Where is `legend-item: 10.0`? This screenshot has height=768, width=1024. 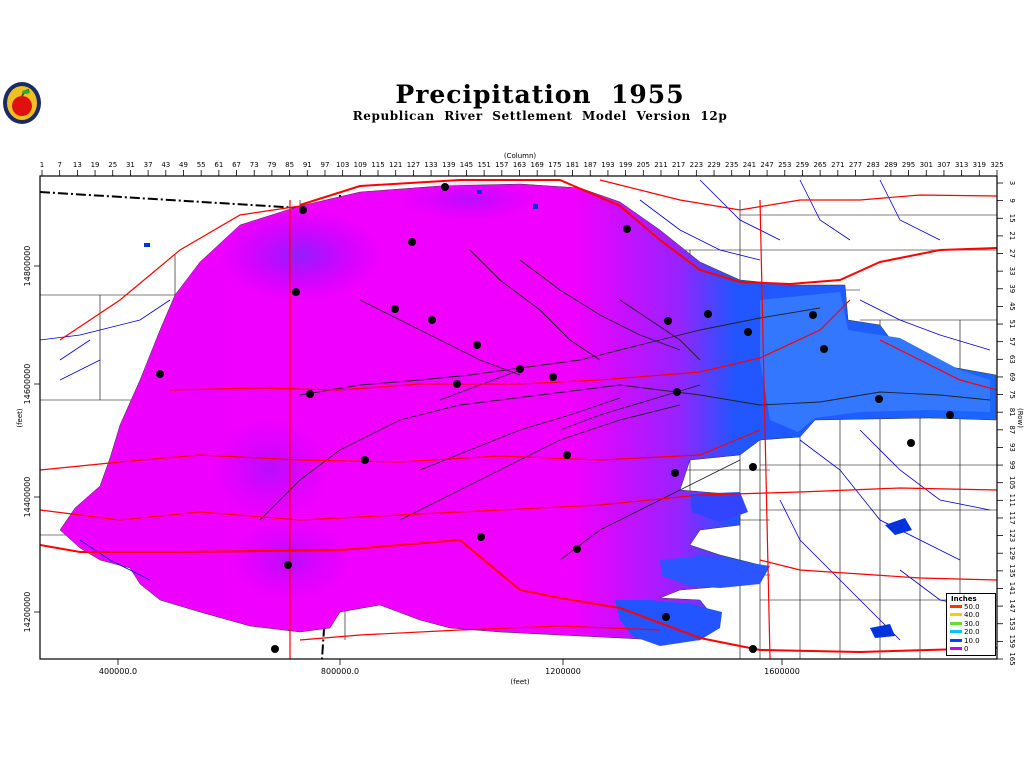 legend-item: 10.0 is located at coordinates (972, 641).